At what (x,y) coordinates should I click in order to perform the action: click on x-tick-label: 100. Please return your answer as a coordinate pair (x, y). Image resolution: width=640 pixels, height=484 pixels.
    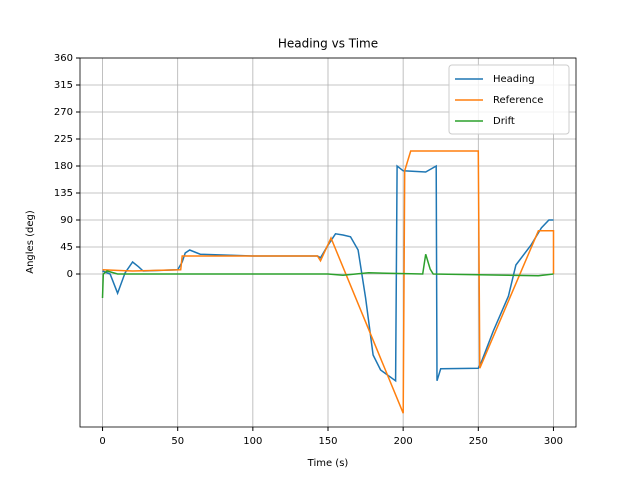
    Looking at the image, I should click on (252, 441).